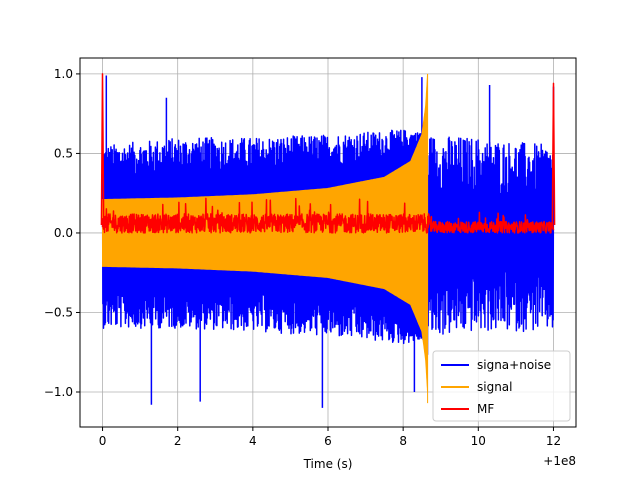 The width and height of the screenshot is (640, 480). Describe the element at coordinates (63, 74) in the screenshot. I see `y-tick-label: 1.0` at that location.